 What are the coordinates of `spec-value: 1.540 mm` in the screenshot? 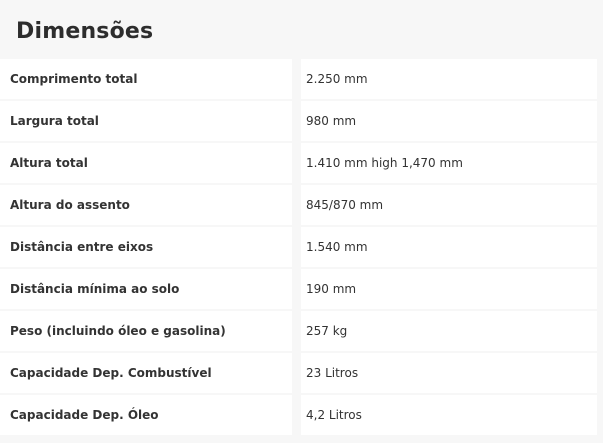 It's located at (449, 247).